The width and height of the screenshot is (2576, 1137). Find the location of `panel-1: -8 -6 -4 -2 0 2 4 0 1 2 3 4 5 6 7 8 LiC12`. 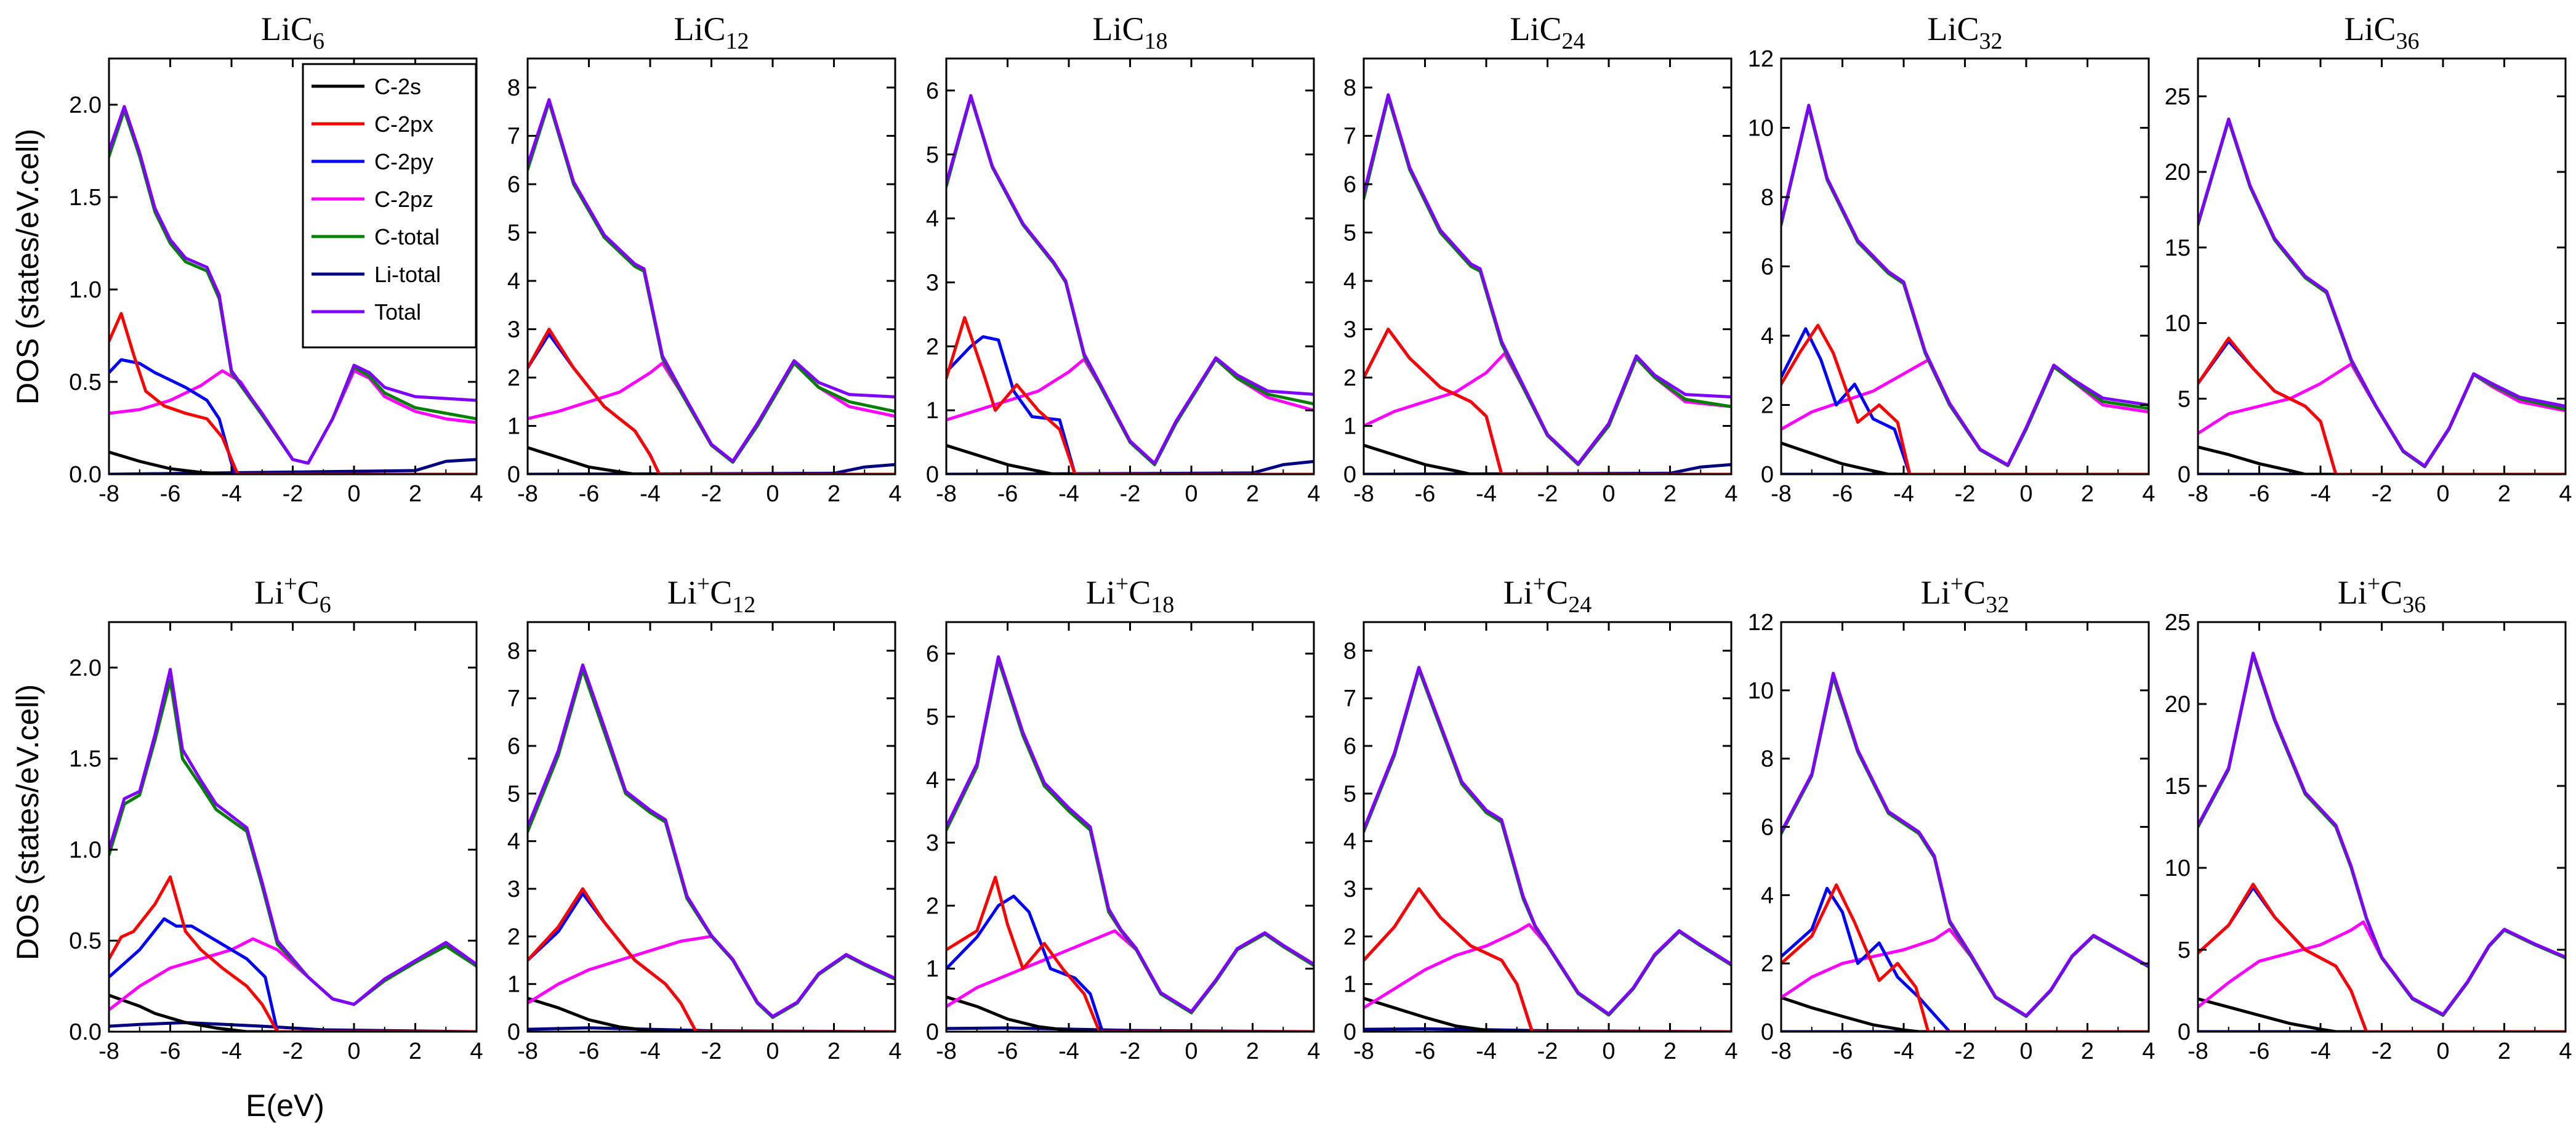

panel-1: -8 -6 -4 -2 0 2 4 0 1 2 3 4 5 6 7 8 LiC12 is located at coordinates (704, 258).